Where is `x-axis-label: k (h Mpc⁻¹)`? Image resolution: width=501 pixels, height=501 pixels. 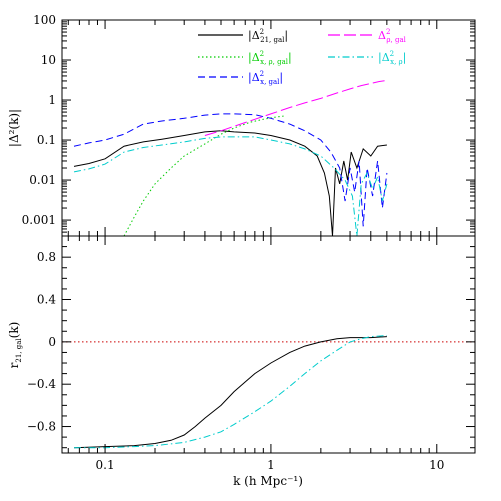 x-axis-label: k (h Mpc⁻¹) is located at coordinates (268, 481).